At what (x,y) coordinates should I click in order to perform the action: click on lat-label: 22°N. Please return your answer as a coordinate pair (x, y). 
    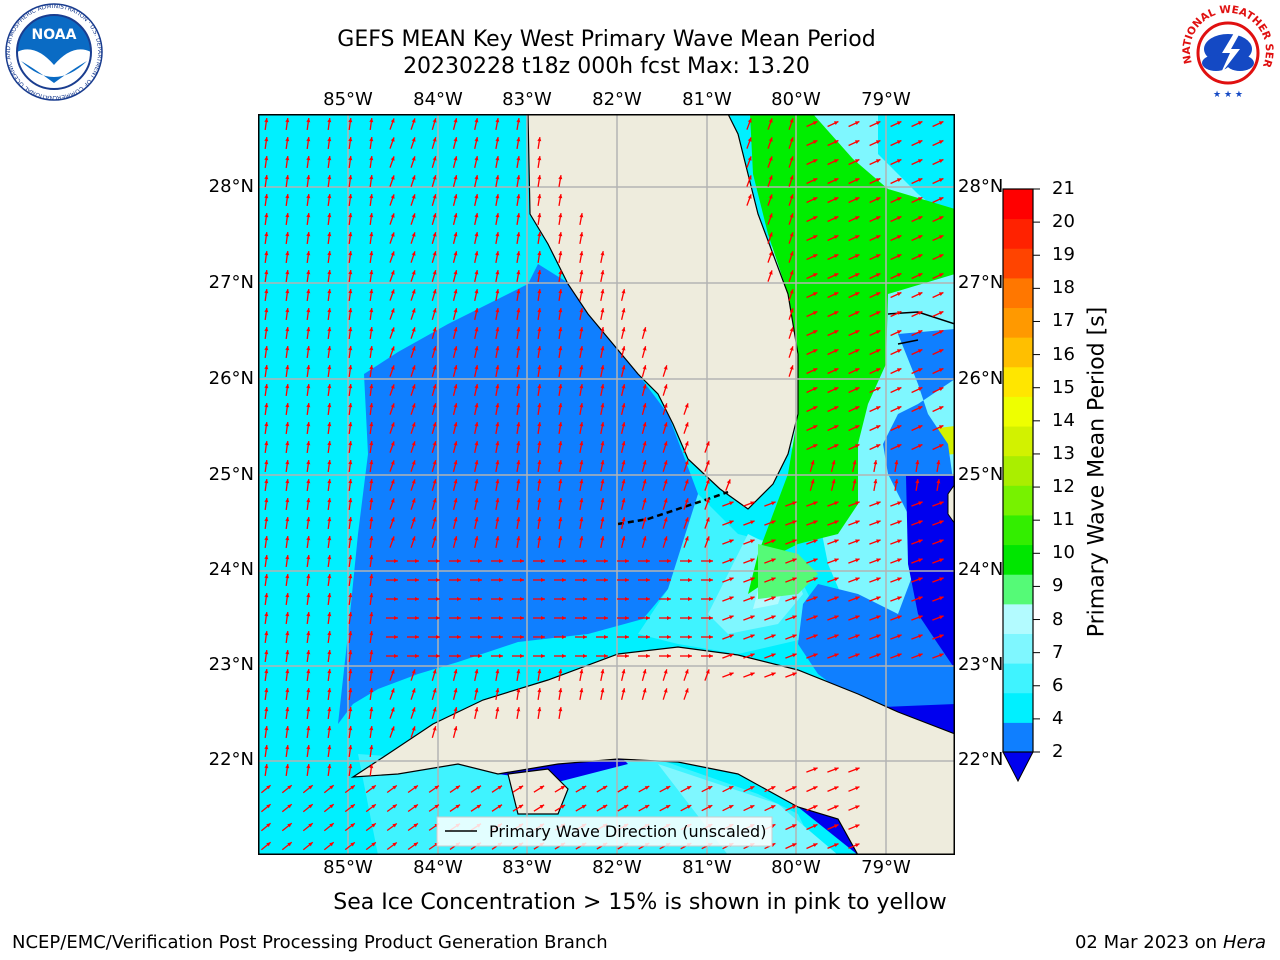
    Looking at the image, I should click on (231, 759).